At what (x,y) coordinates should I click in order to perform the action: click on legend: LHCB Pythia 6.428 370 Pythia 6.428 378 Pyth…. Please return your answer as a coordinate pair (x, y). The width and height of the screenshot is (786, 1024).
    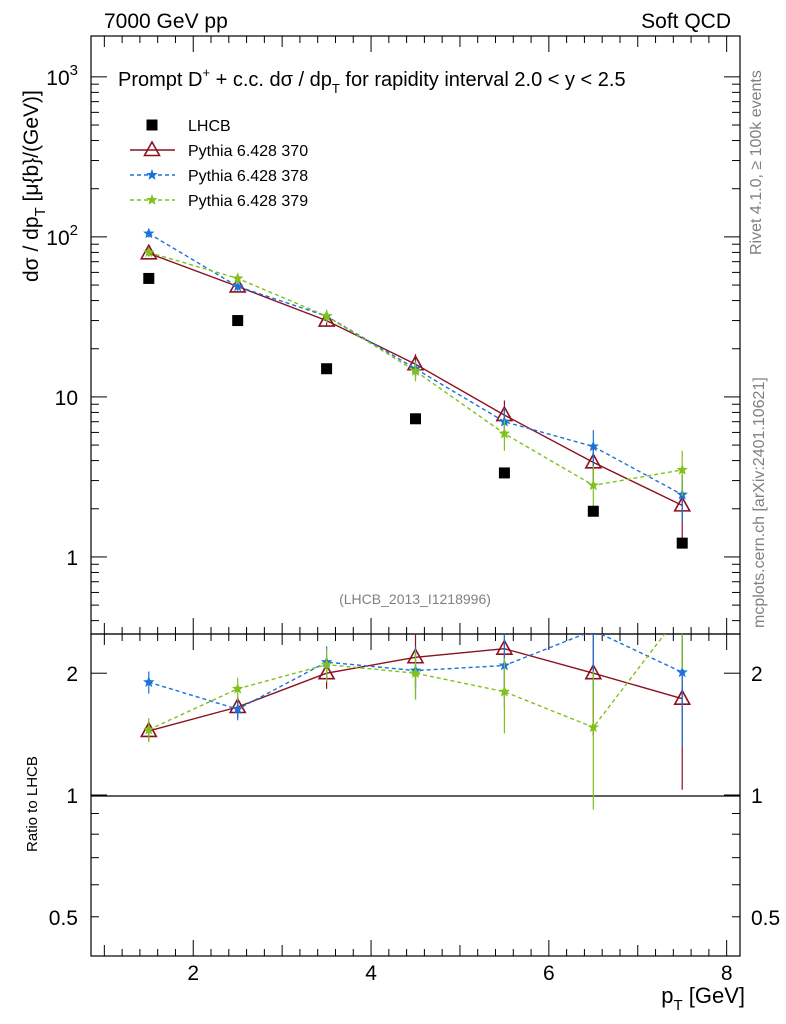
    Looking at the image, I should click on (219, 164).